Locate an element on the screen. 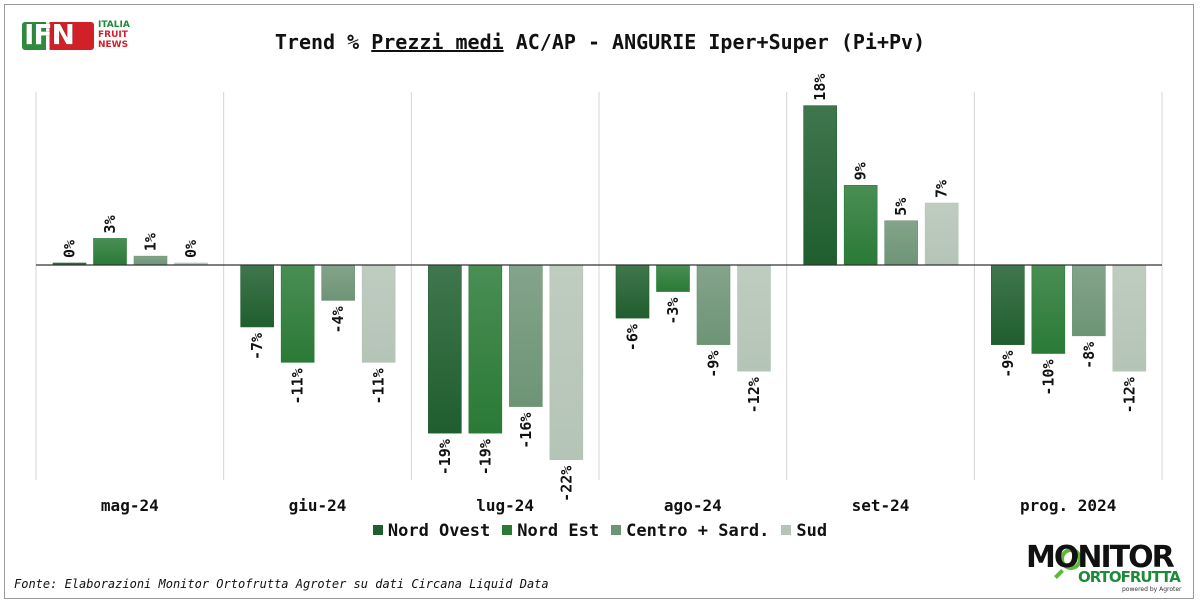 The height and width of the screenshot is (605, 1200). data-label: 9% is located at coordinates (861, 171).